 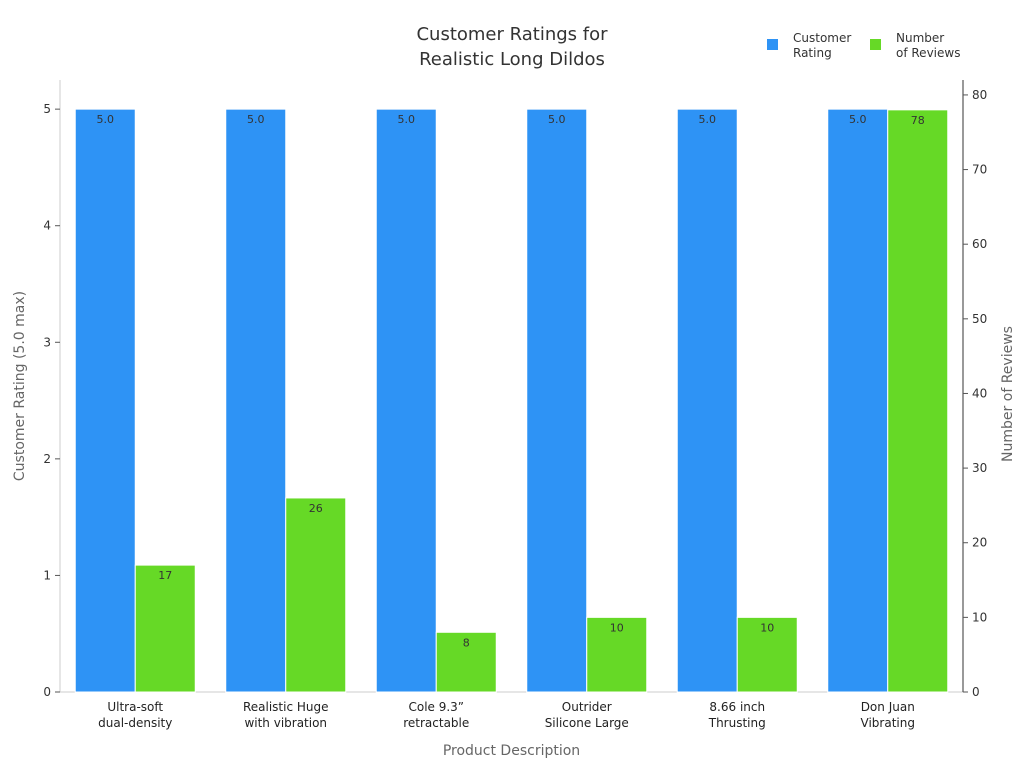 What do you see at coordinates (286, 707) in the screenshot?
I see `x-tick-label-line: Realistic Huge` at bounding box center [286, 707].